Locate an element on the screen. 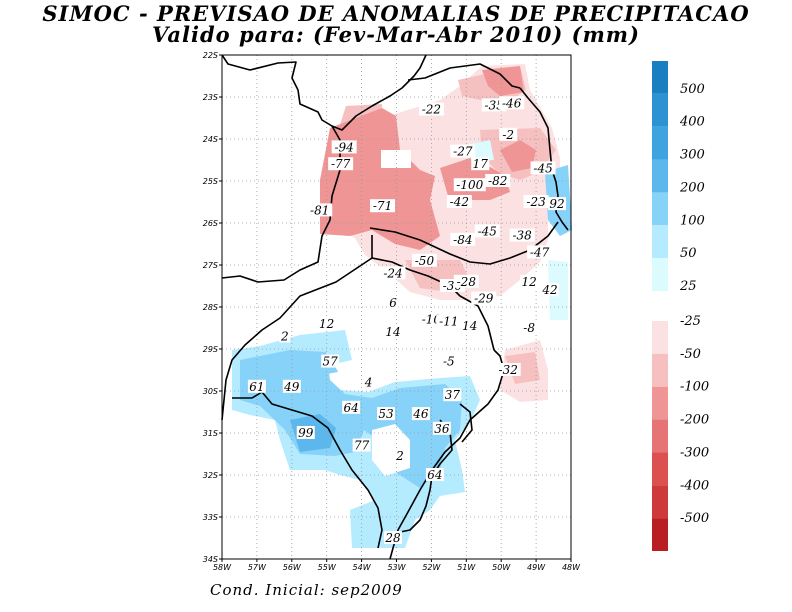 The width and height of the screenshot is (792, 612). lon-tick-label: 57W is located at coordinates (257, 567).